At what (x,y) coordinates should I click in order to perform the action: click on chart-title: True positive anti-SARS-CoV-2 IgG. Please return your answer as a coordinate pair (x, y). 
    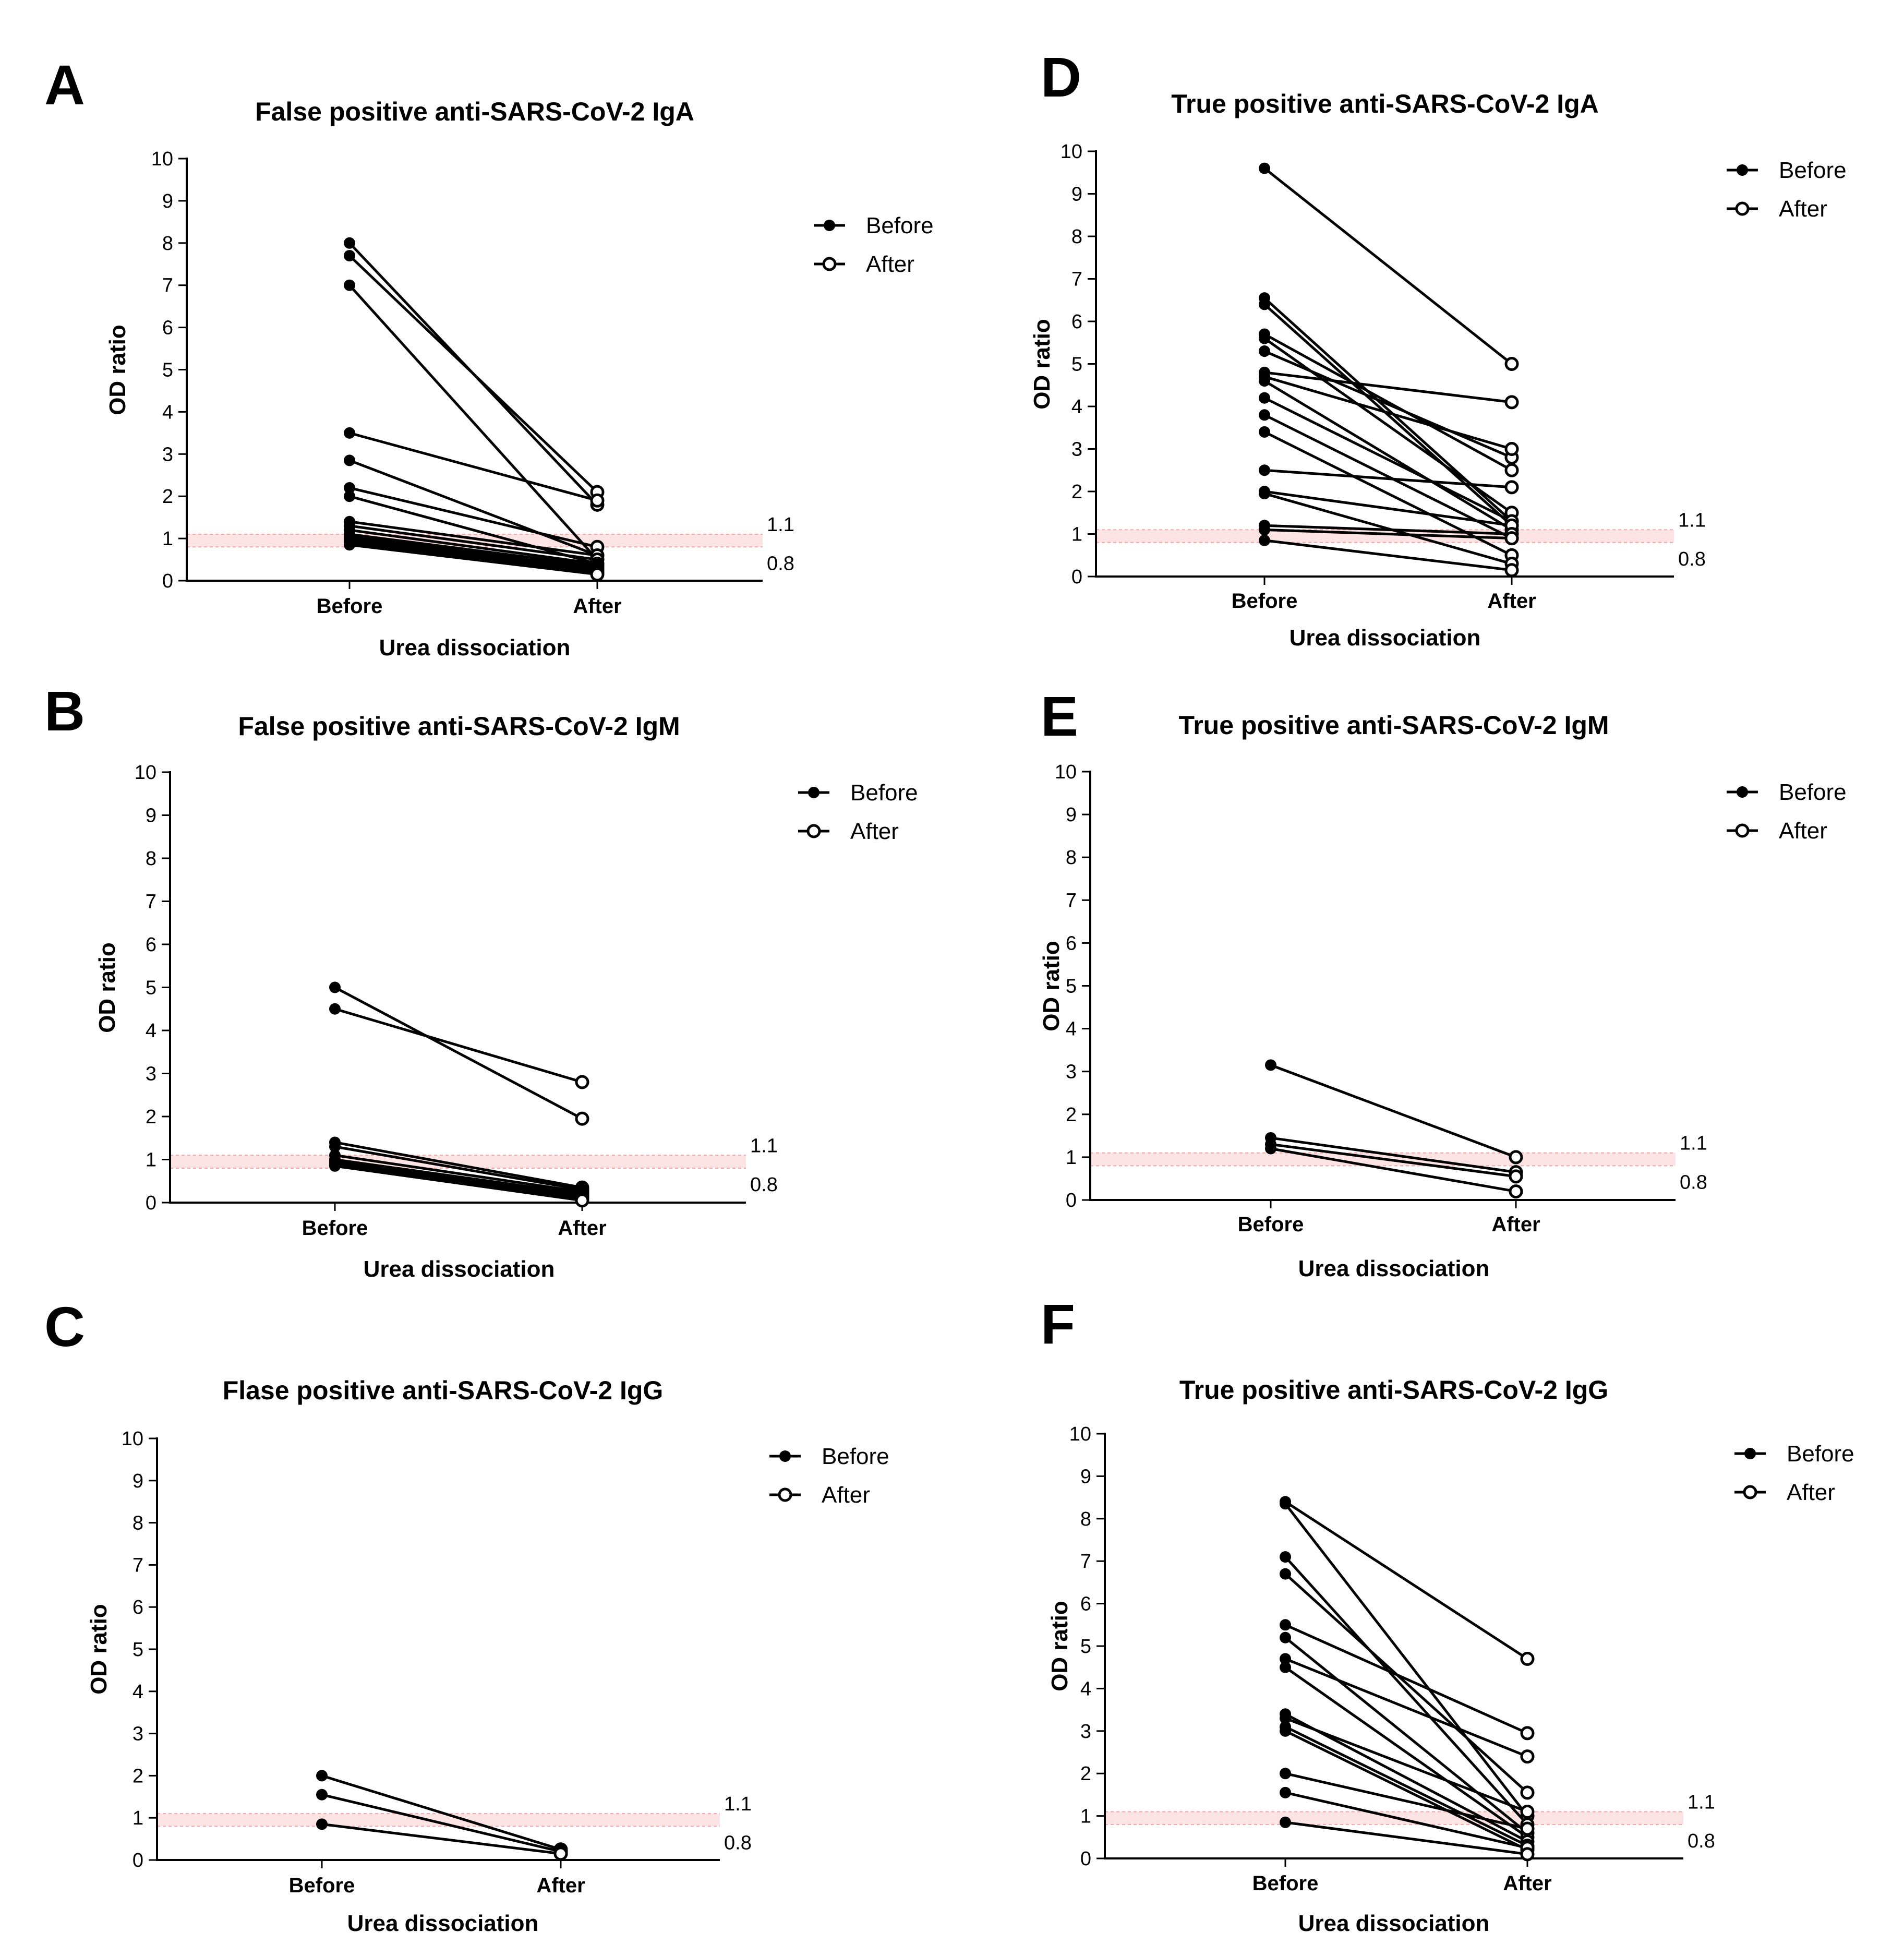
    Looking at the image, I should click on (1393, 1390).